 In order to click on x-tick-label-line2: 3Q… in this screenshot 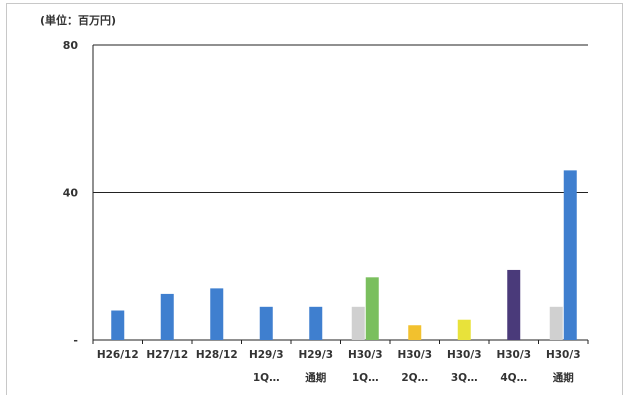, I will do `click(464, 378)`.